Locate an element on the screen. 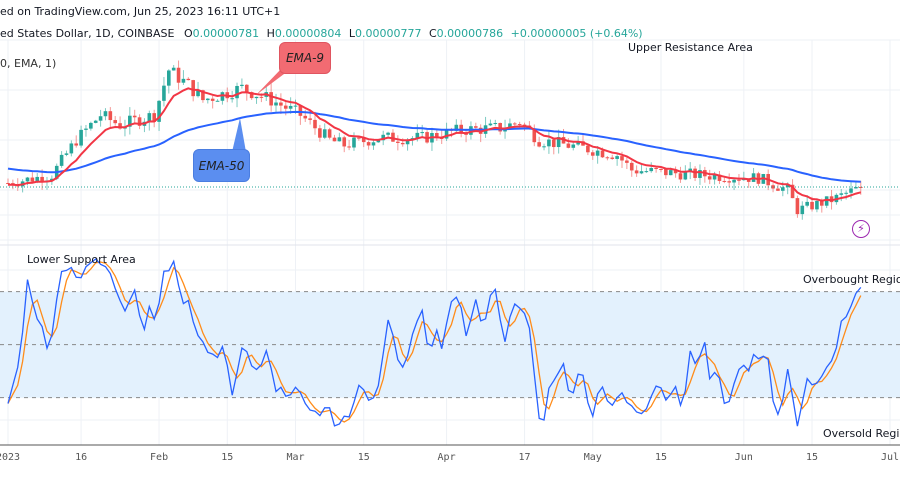 The image size is (900, 500). x-tick-label: Jun is located at coordinates (743, 457).